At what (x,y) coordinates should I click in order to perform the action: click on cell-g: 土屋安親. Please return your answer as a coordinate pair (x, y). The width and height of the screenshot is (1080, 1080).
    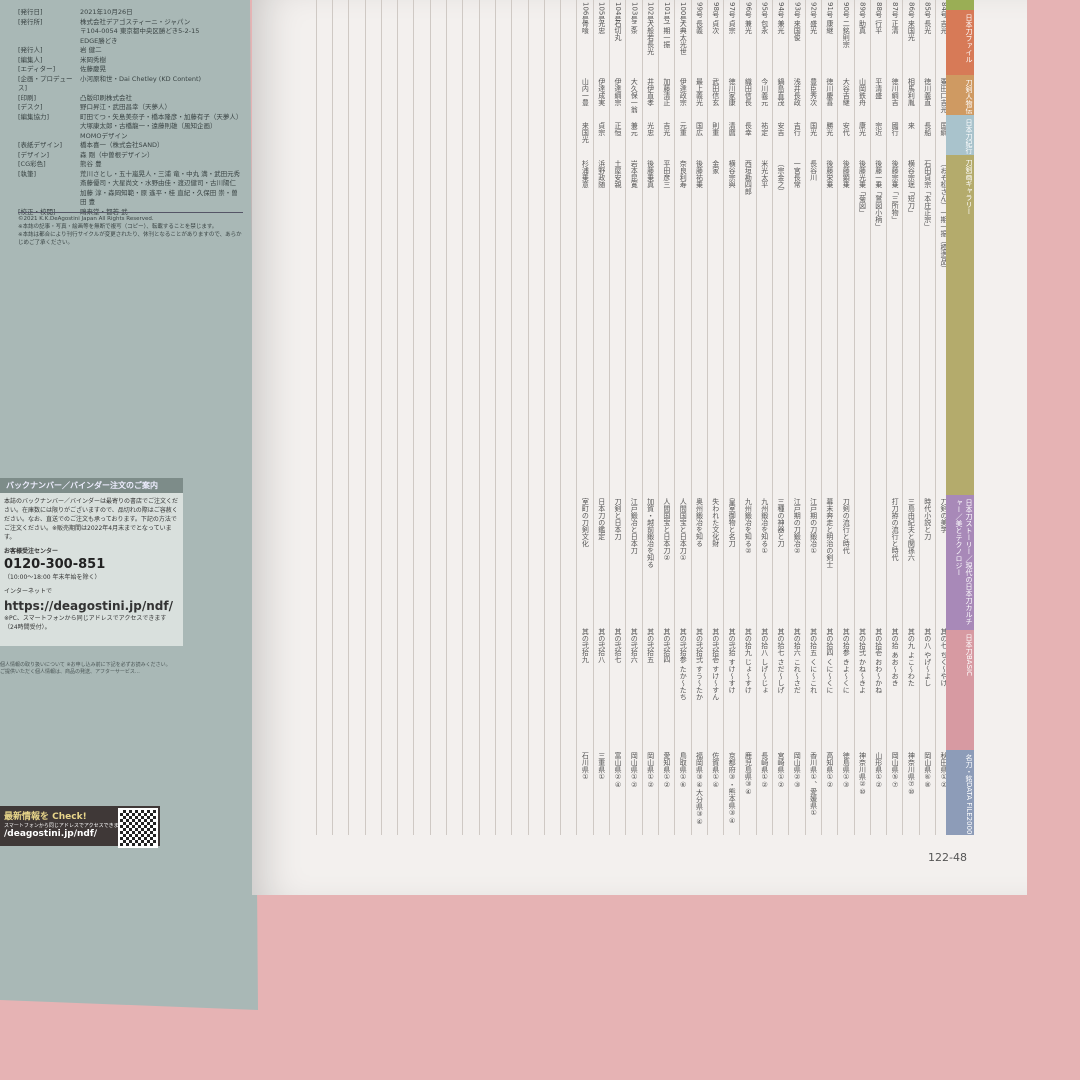
    Looking at the image, I should click on (618, 174).